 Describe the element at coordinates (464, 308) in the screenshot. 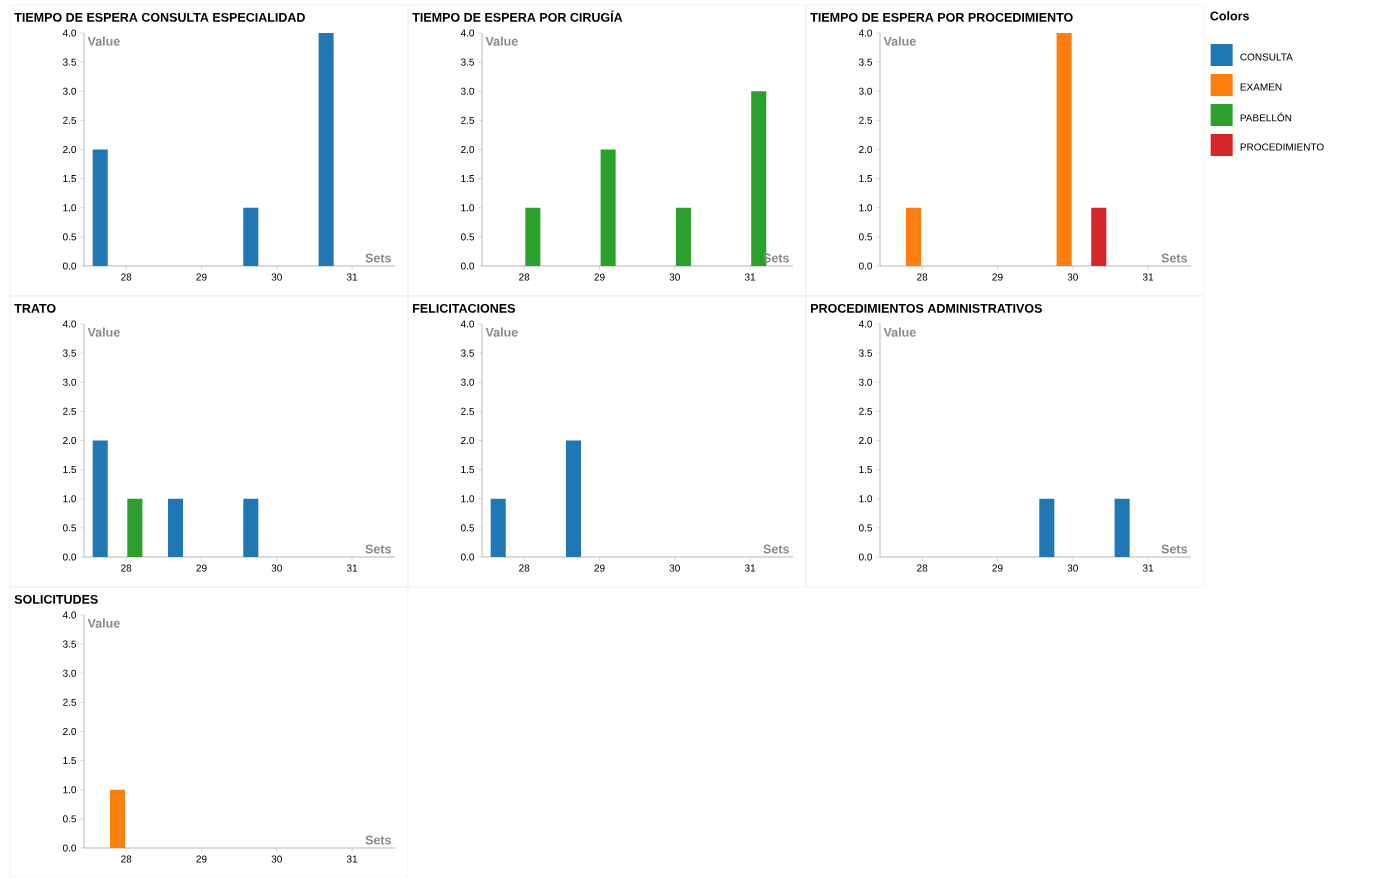

I see `chart-title: FELICITACIONES` at that location.